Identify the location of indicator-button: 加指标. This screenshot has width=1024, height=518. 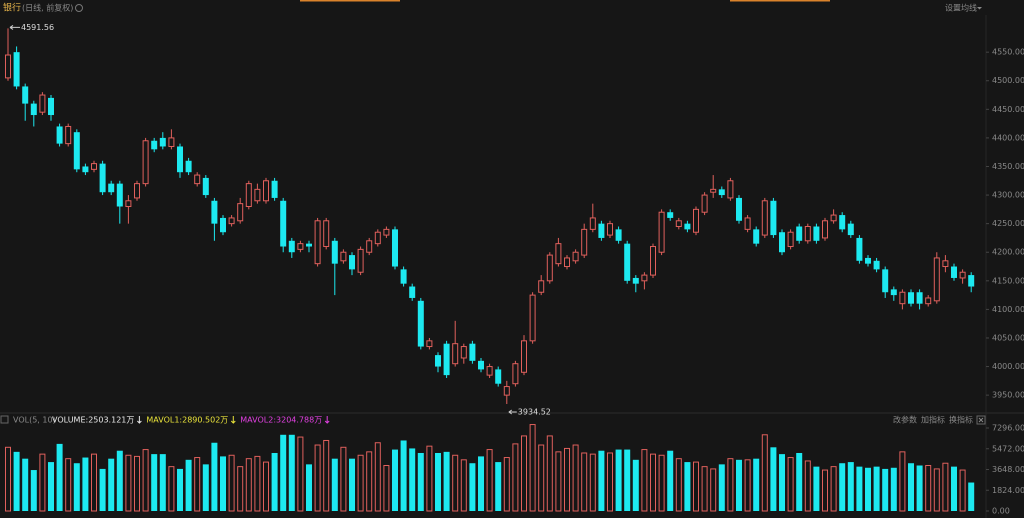
(933, 420).